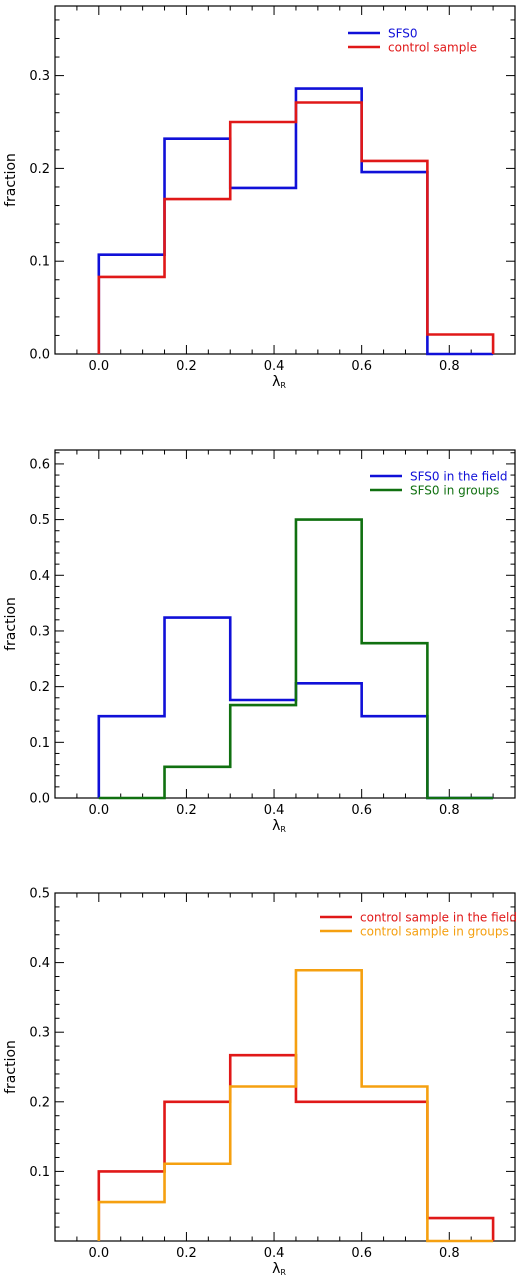 Image resolution: width=520 pixels, height=1280 pixels. Describe the element at coordinates (454, 491) in the screenshot. I see `legend-label-2: SFS0 in groups` at that location.